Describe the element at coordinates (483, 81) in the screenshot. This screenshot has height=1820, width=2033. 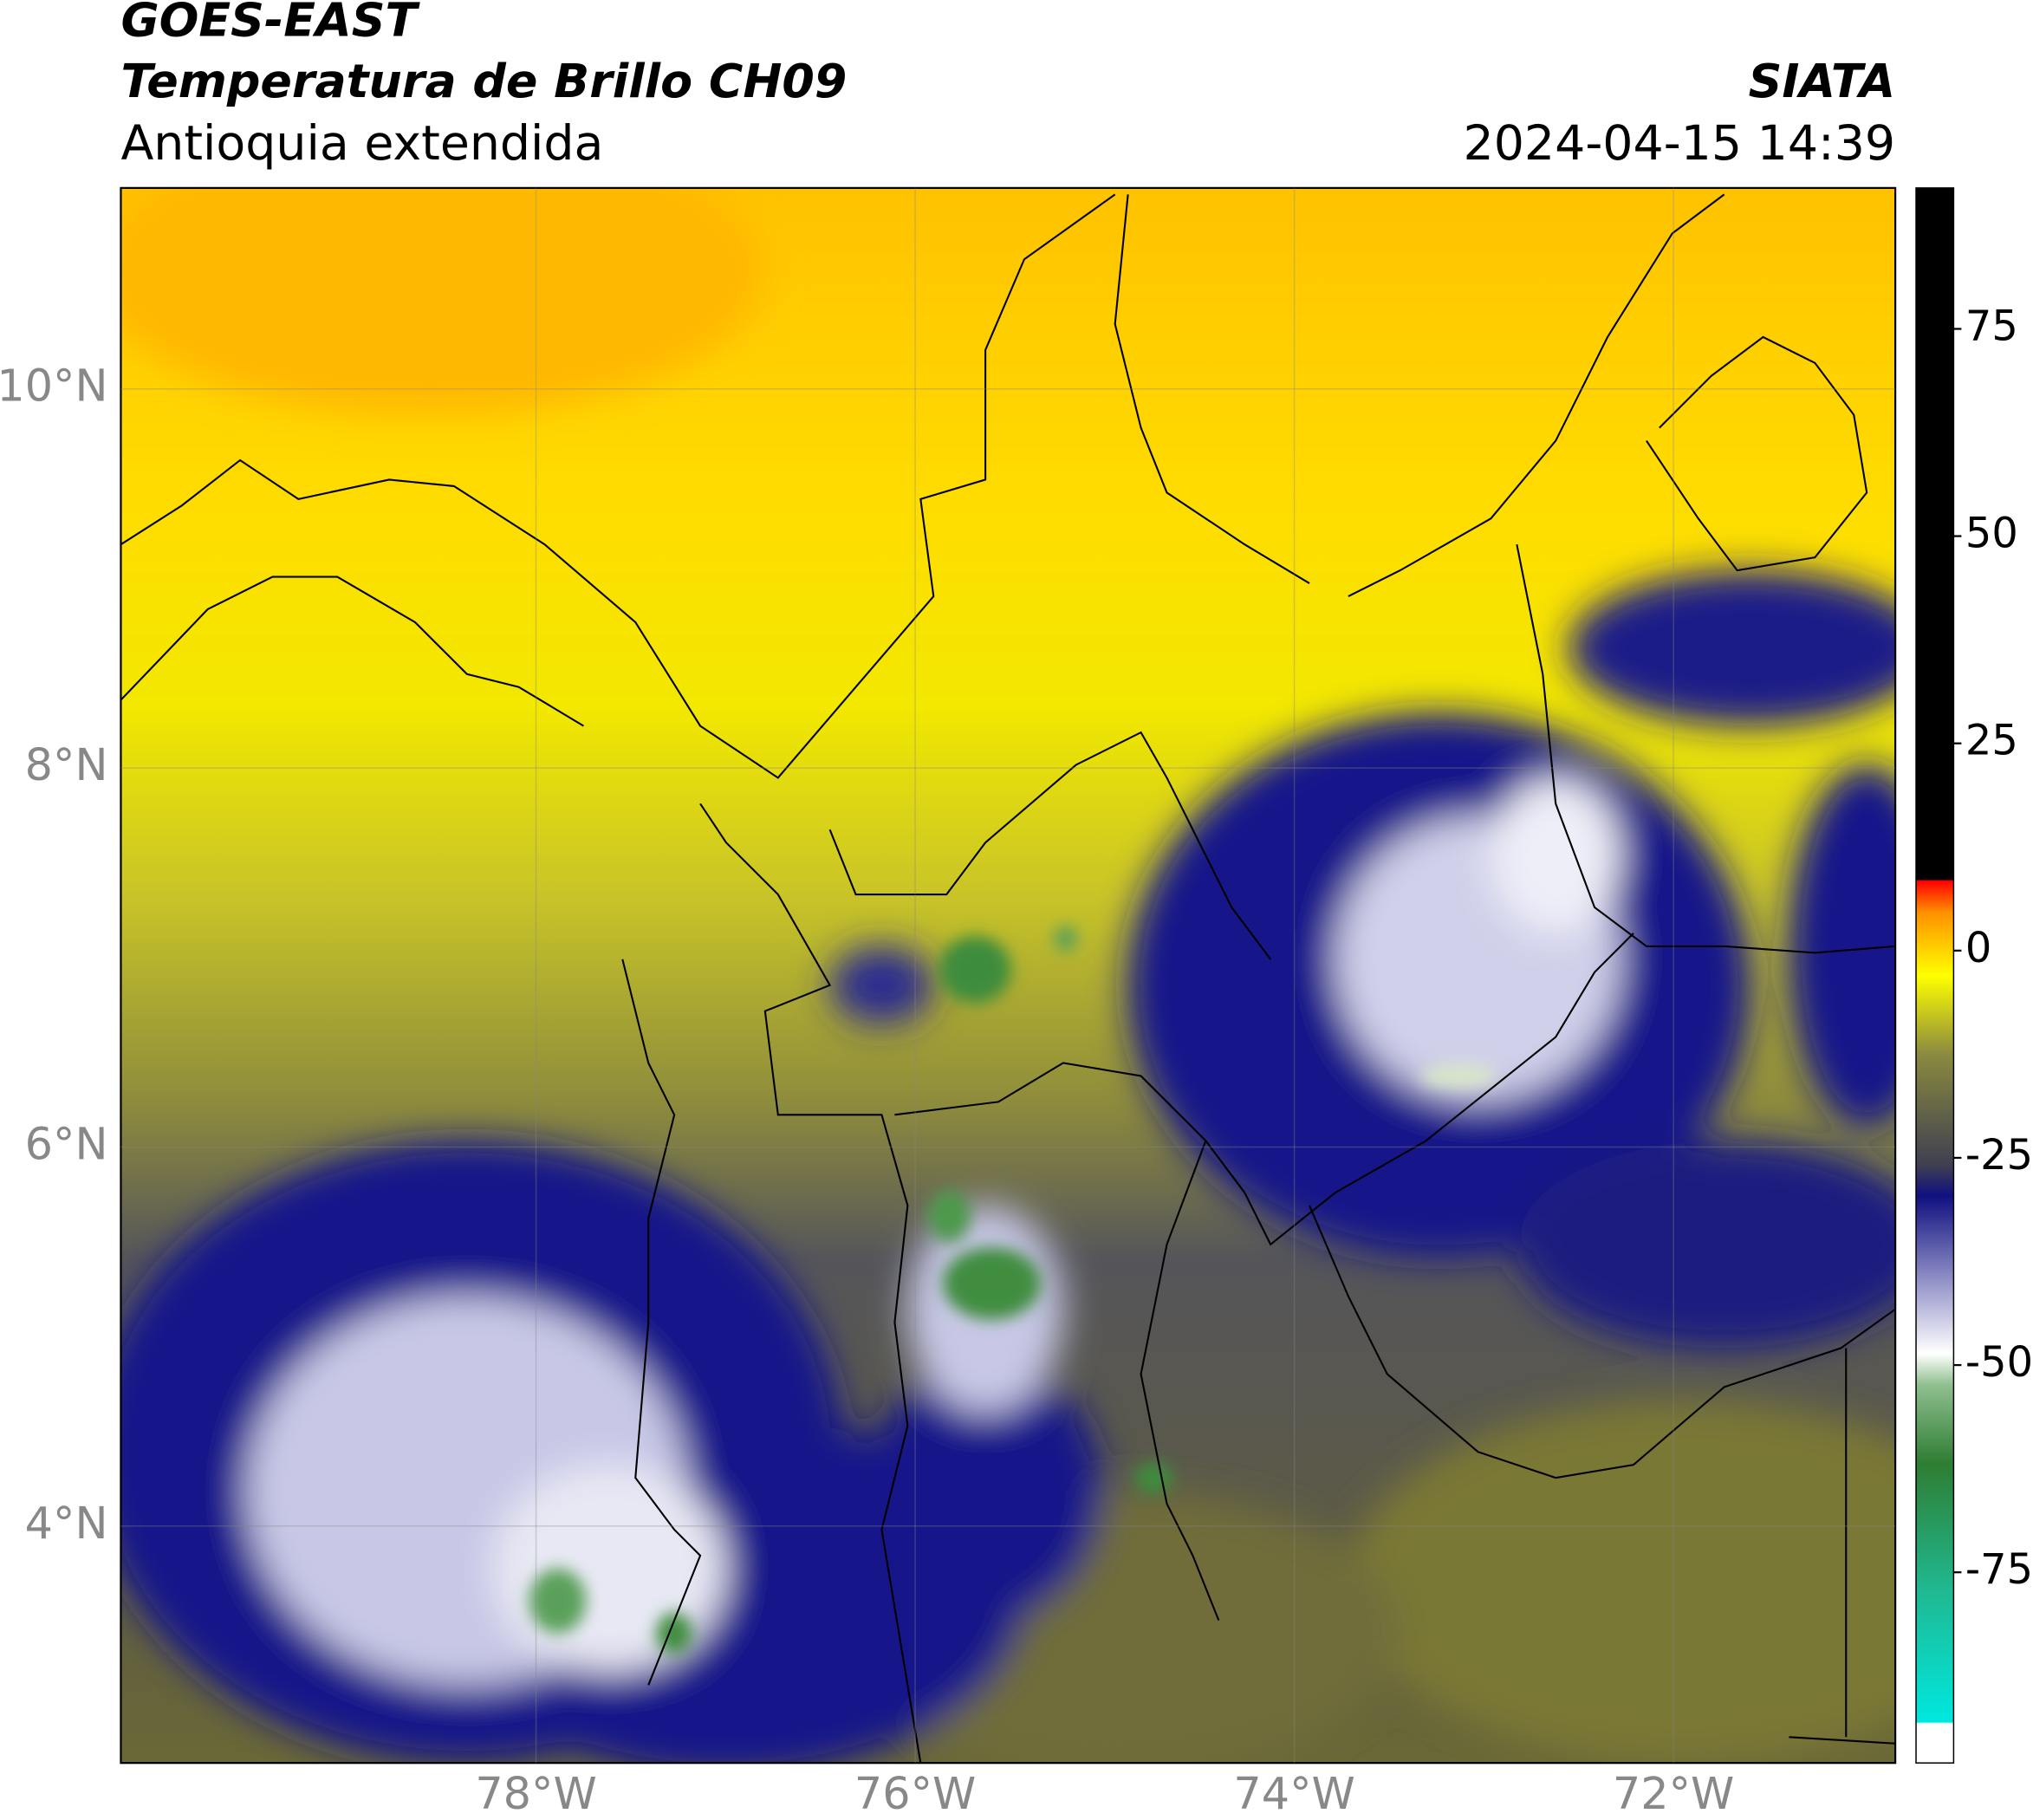
I see `subtitle: Temperatura de Brillo CH09` at that location.